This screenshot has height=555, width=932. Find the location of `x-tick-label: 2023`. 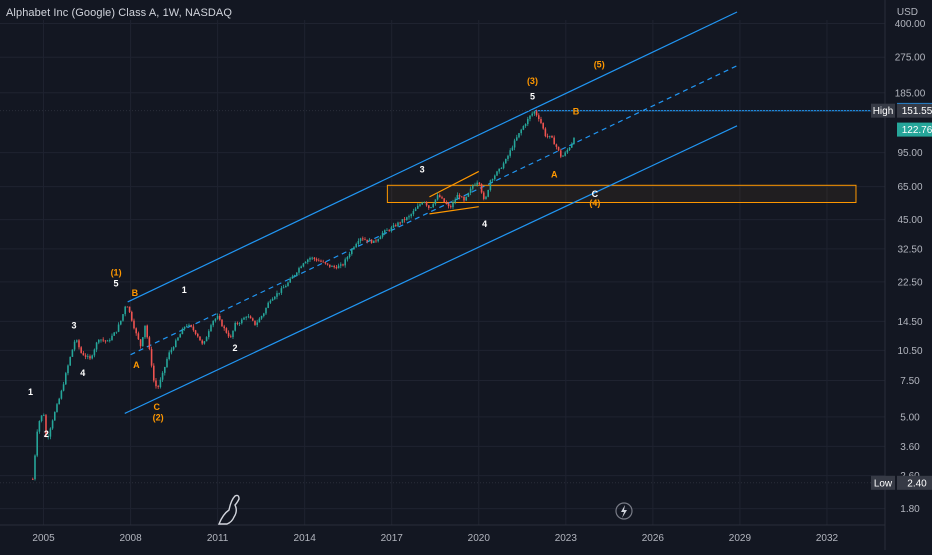

x-tick-label: 2023 is located at coordinates (566, 538).